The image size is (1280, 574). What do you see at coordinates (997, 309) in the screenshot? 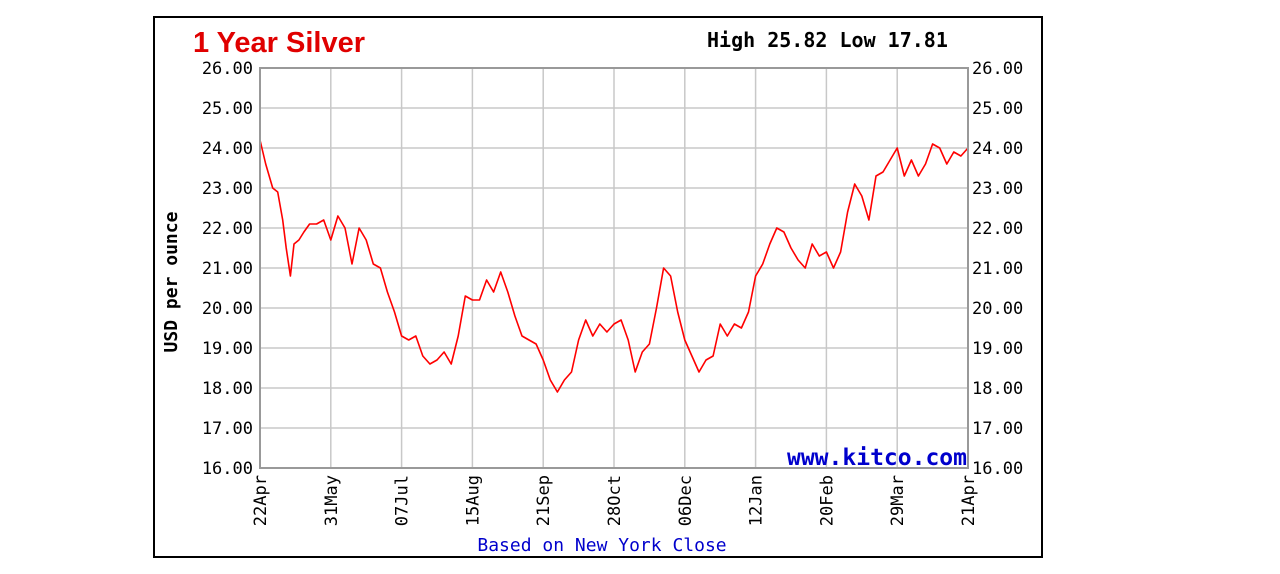
I see `y-tick-label-right: 20.00` at bounding box center [997, 309].